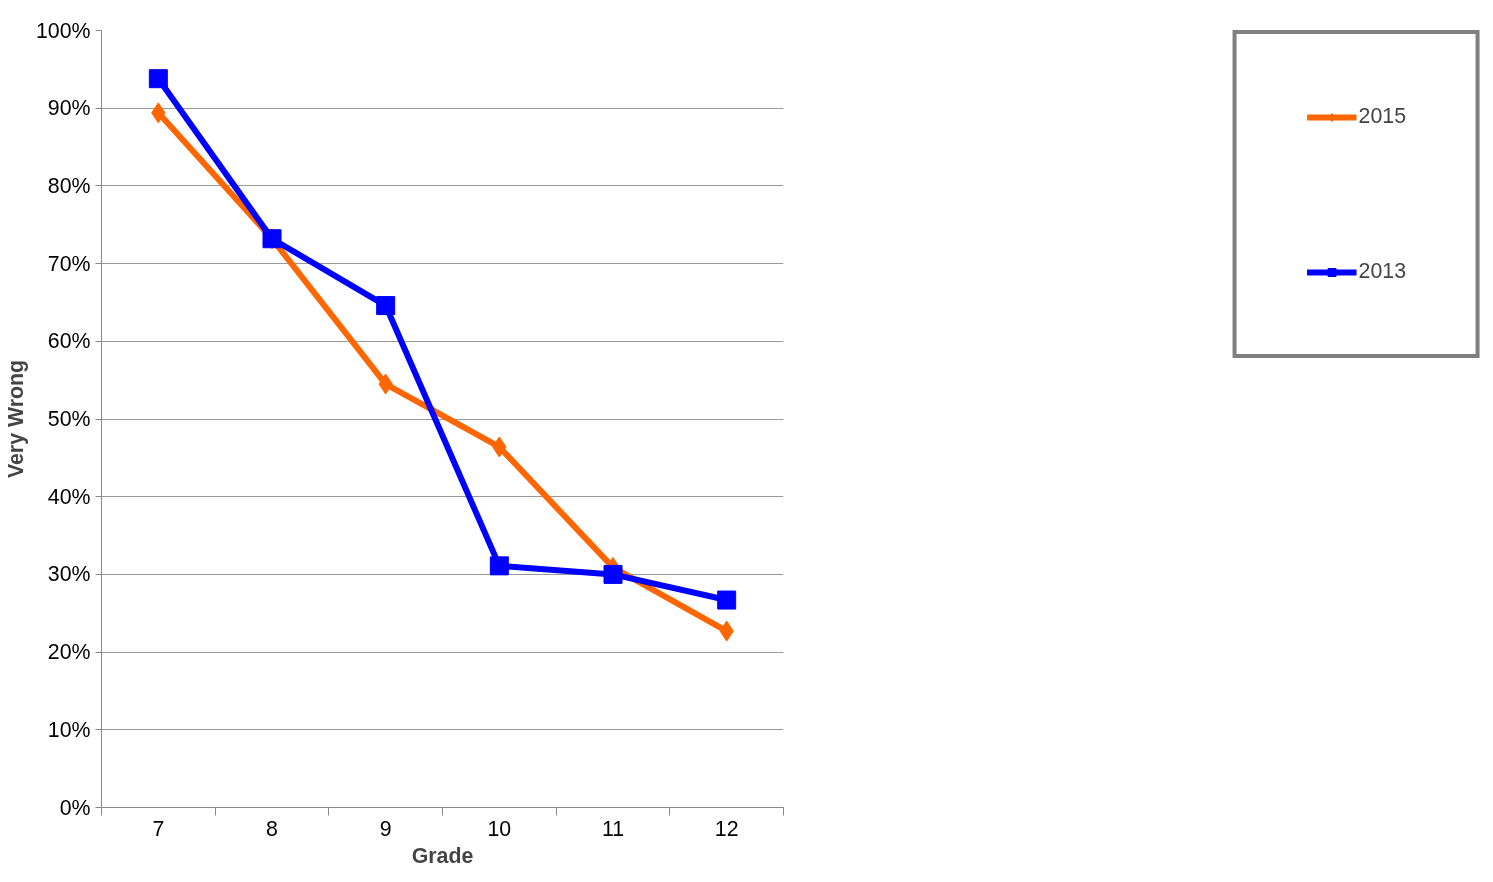  What do you see at coordinates (15, 419) in the screenshot?
I see `y-axis-title: Very Wrong` at bounding box center [15, 419].